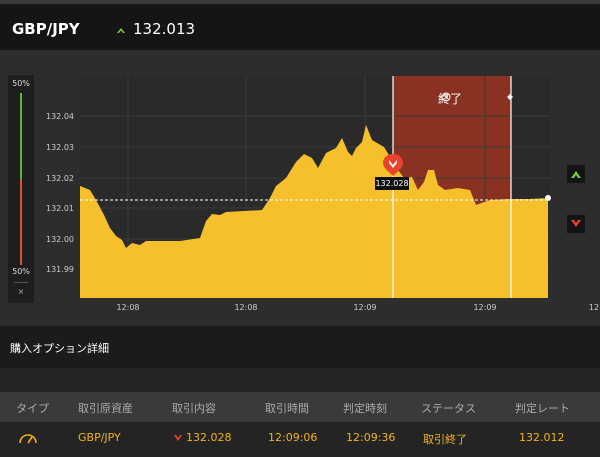  I want to click on gauge-top-label: 50%, so click(21, 83).